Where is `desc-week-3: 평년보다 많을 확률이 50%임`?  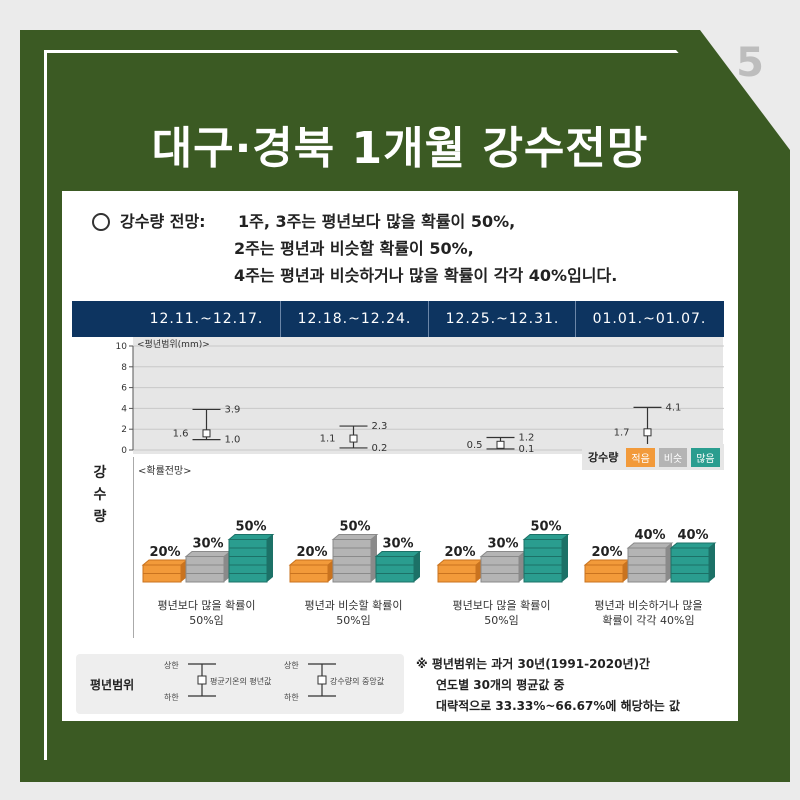 desc-week-3: 평년보다 많을 확률이 50%임 is located at coordinates (501, 613).